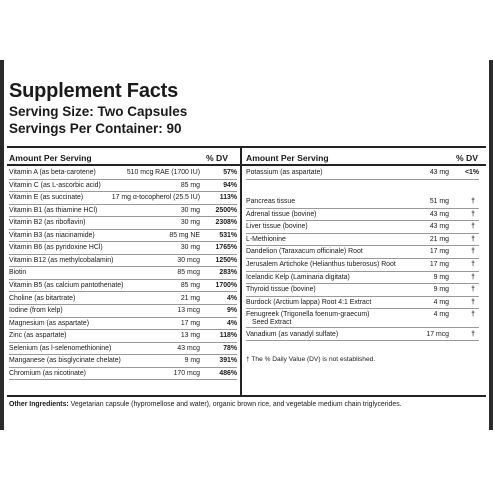 The image size is (493, 493). I want to click on header-rule, so click(246, 165).